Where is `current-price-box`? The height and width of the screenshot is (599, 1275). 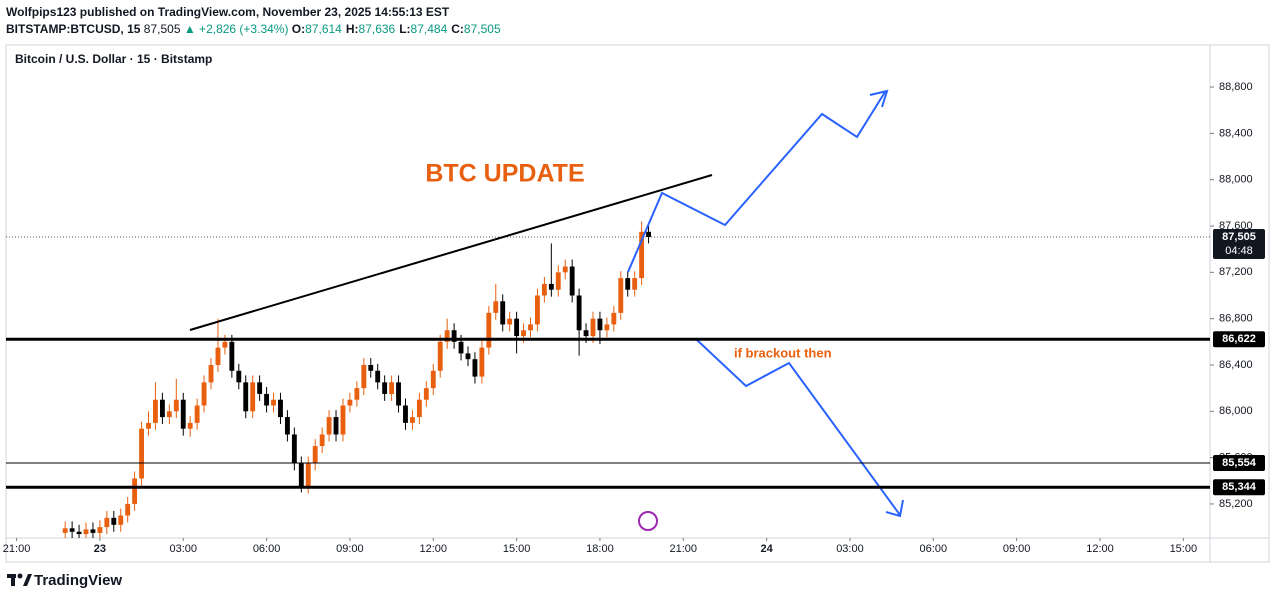 current-price-box is located at coordinates (1239, 244).